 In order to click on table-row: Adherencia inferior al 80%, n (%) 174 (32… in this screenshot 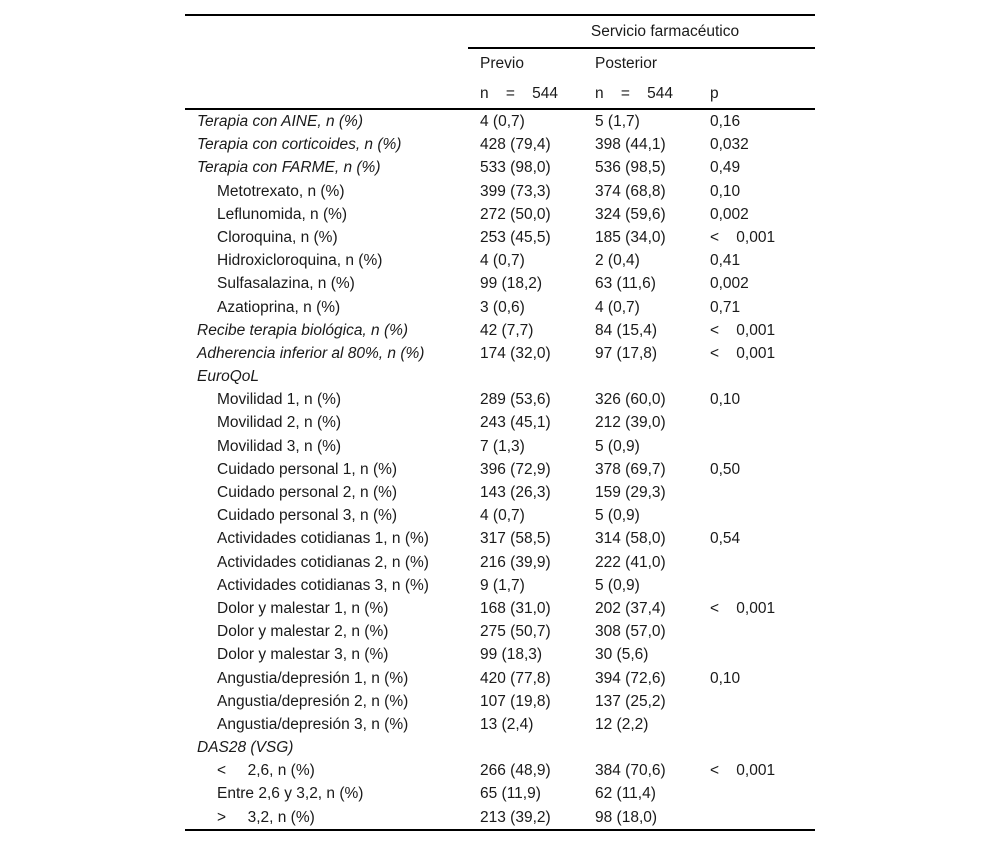, I will do `click(500, 353)`.